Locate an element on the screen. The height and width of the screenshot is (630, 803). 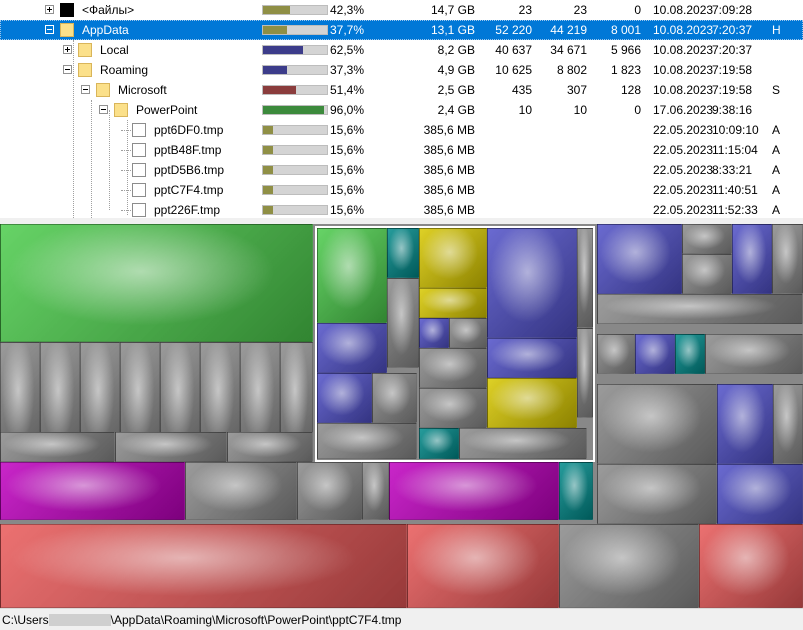
tree-item-name: ppt6DF0.tmp is located at coordinates (189, 130).